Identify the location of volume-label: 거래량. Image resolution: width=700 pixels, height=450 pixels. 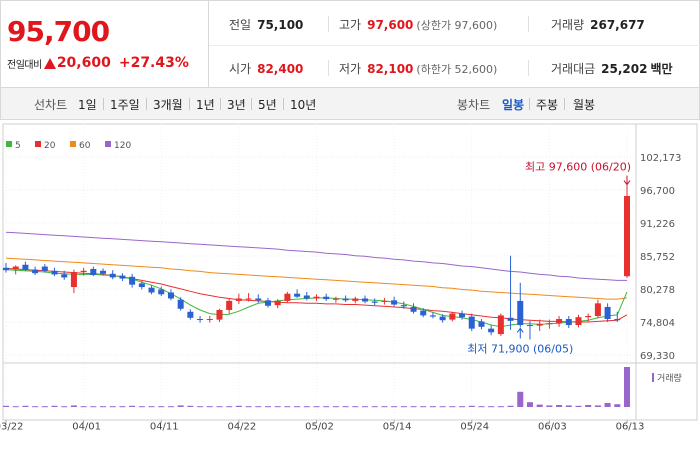
(568, 25).